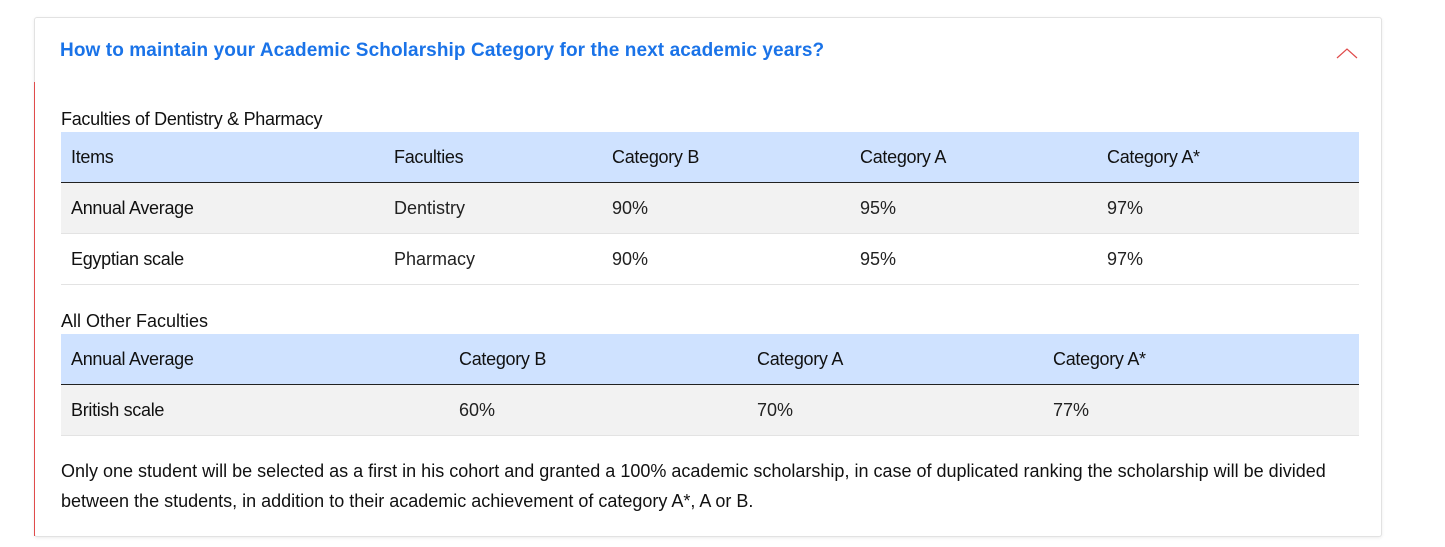 The width and height of the screenshot is (1445, 547). I want to click on table-row: British scale 60% 70% 77%, so click(710, 410).